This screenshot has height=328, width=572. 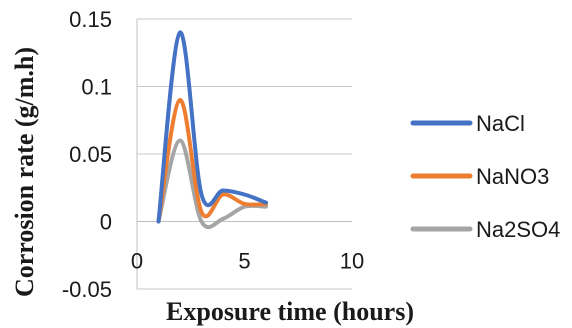 What do you see at coordinates (467, 123) in the screenshot?
I see `legend-item-nacl: NaCl` at bounding box center [467, 123].